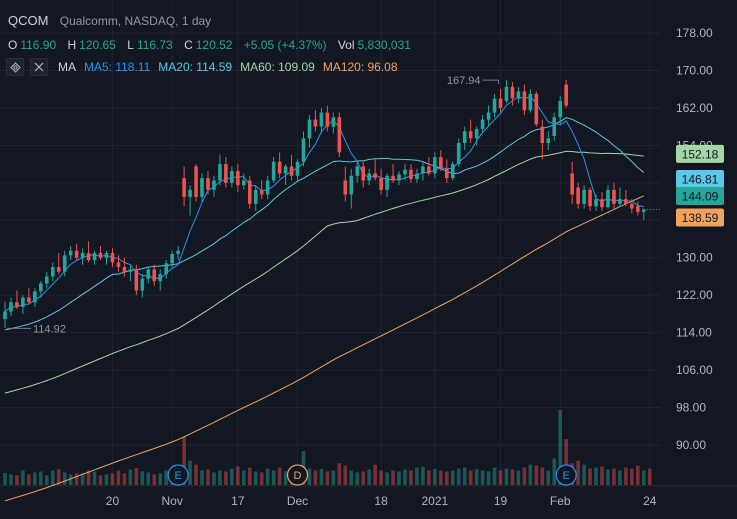  What do you see at coordinates (28, 20) in the screenshot?
I see `symbol-ticker: QCOM` at bounding box center [28, 20].